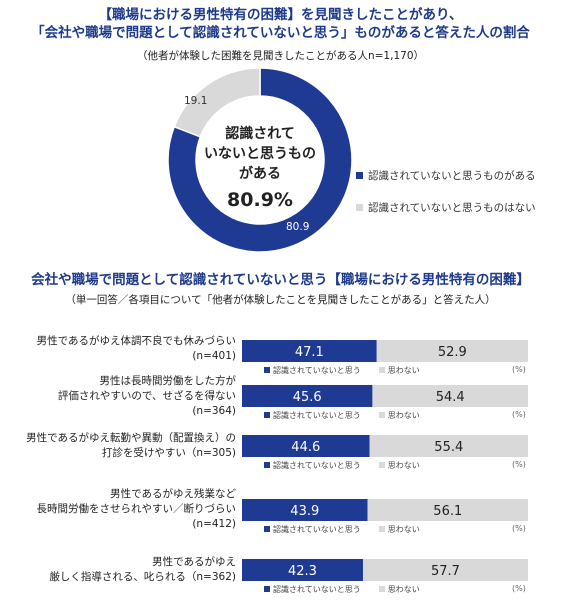  I want to click on donut-chart: 80.9 19.1 認識されていないと思うものがある 80.9%, so click(260, 160).